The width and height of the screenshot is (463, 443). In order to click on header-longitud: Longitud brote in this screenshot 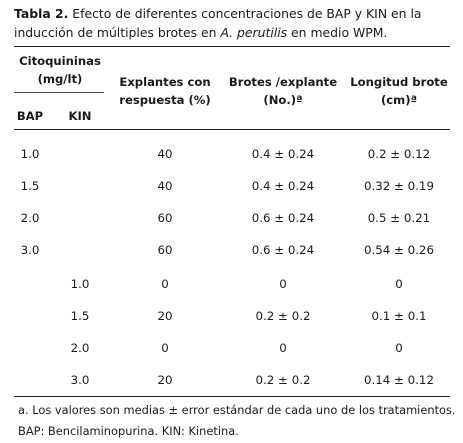, I will do `click(399, 82)`.